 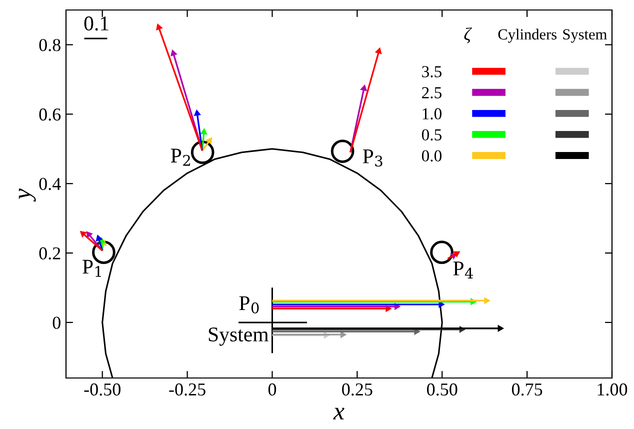 What do you see at coordinates (527, 35) in the screenshot?
I see `annotation: Cylinders` at bounding box center [527, 35].